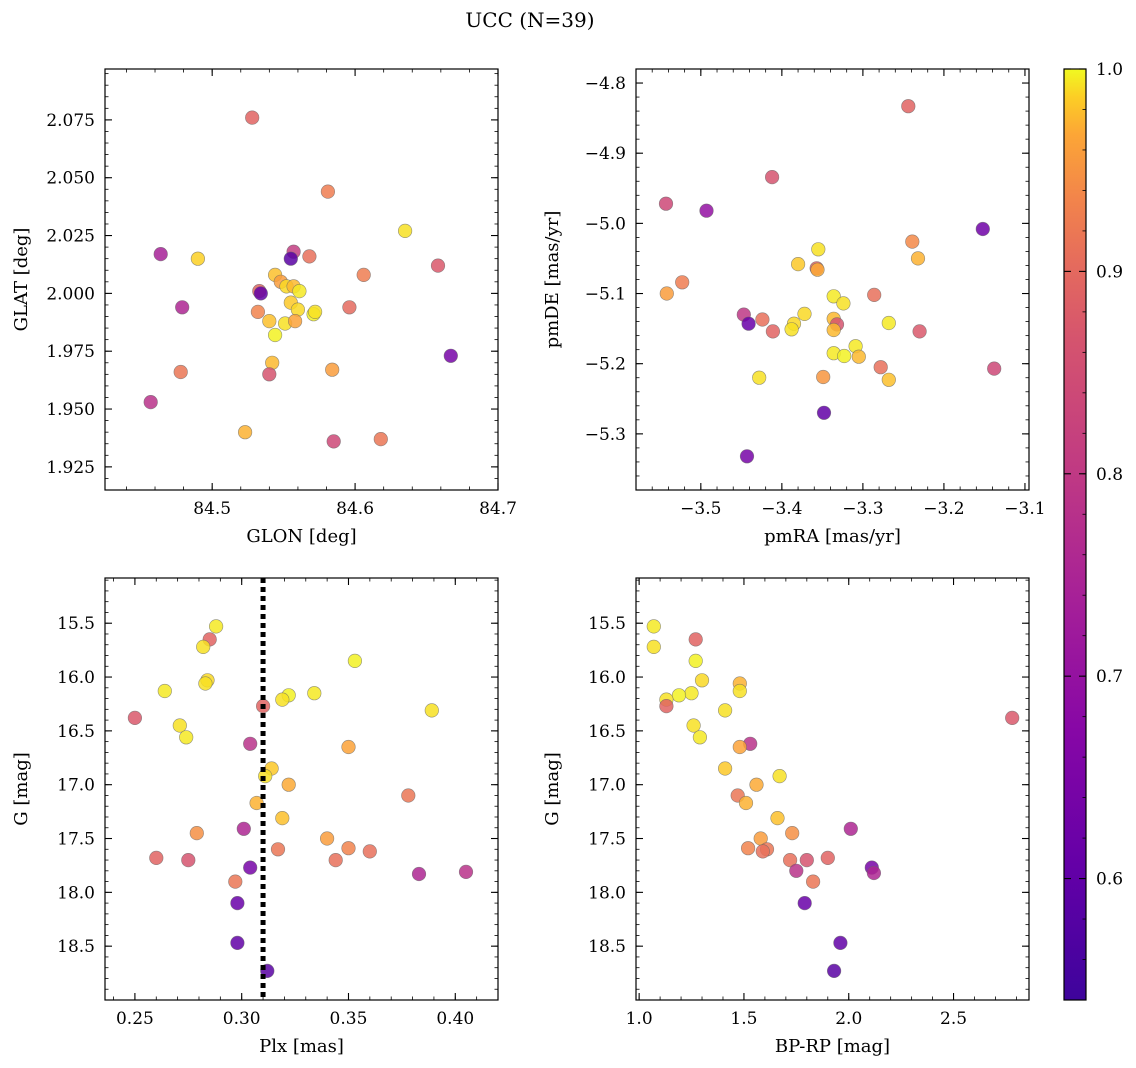 This screenshot has height=1068, width=1136. What do you see at coordinates (76, 732) in the screenshot?
I see `y-tick-label: 16.5` at bounding box center [76, 732].